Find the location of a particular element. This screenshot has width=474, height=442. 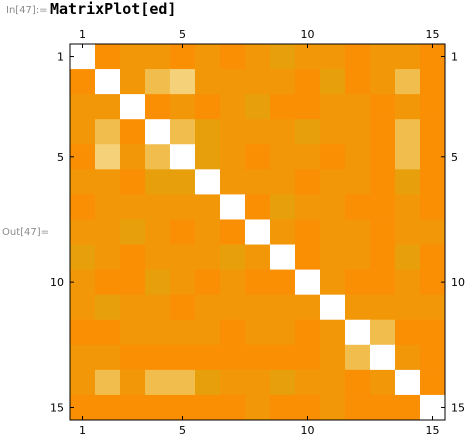

x-tick-label-bottom: 5 is located at coordinates (182, 430).